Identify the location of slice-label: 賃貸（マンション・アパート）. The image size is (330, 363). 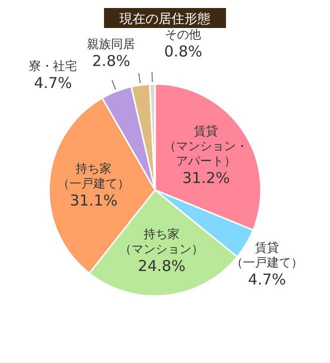
(206, 146).